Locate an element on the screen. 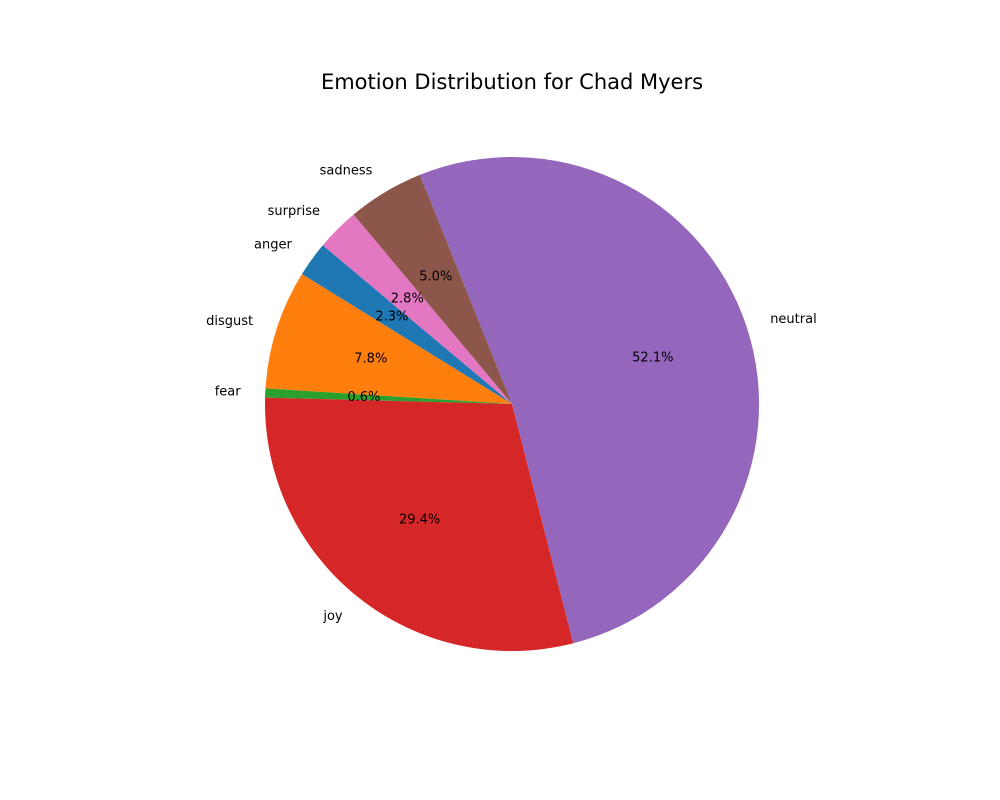 The width and height of the screenshot is (1000, 800). percent-label-neutral: 52.1% is located at coordinates (652, 357).